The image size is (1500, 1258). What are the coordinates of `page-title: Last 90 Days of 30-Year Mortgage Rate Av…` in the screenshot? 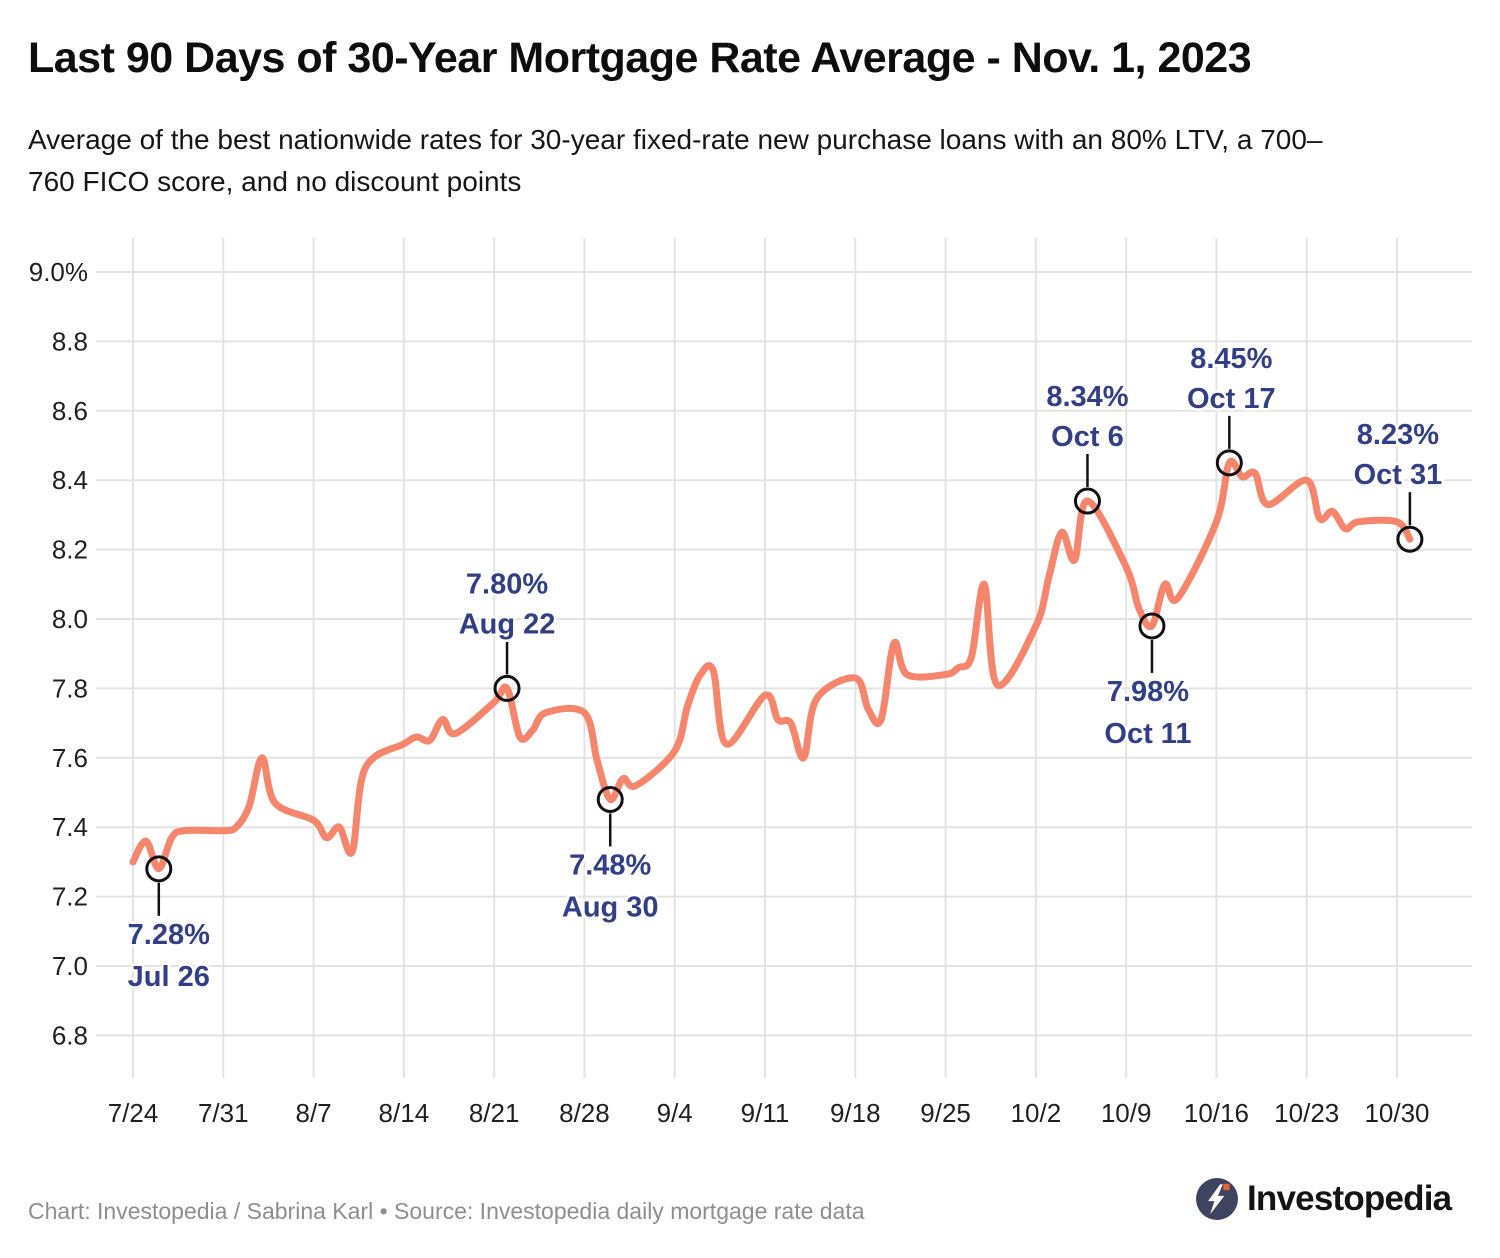 It's located at (640, 58).